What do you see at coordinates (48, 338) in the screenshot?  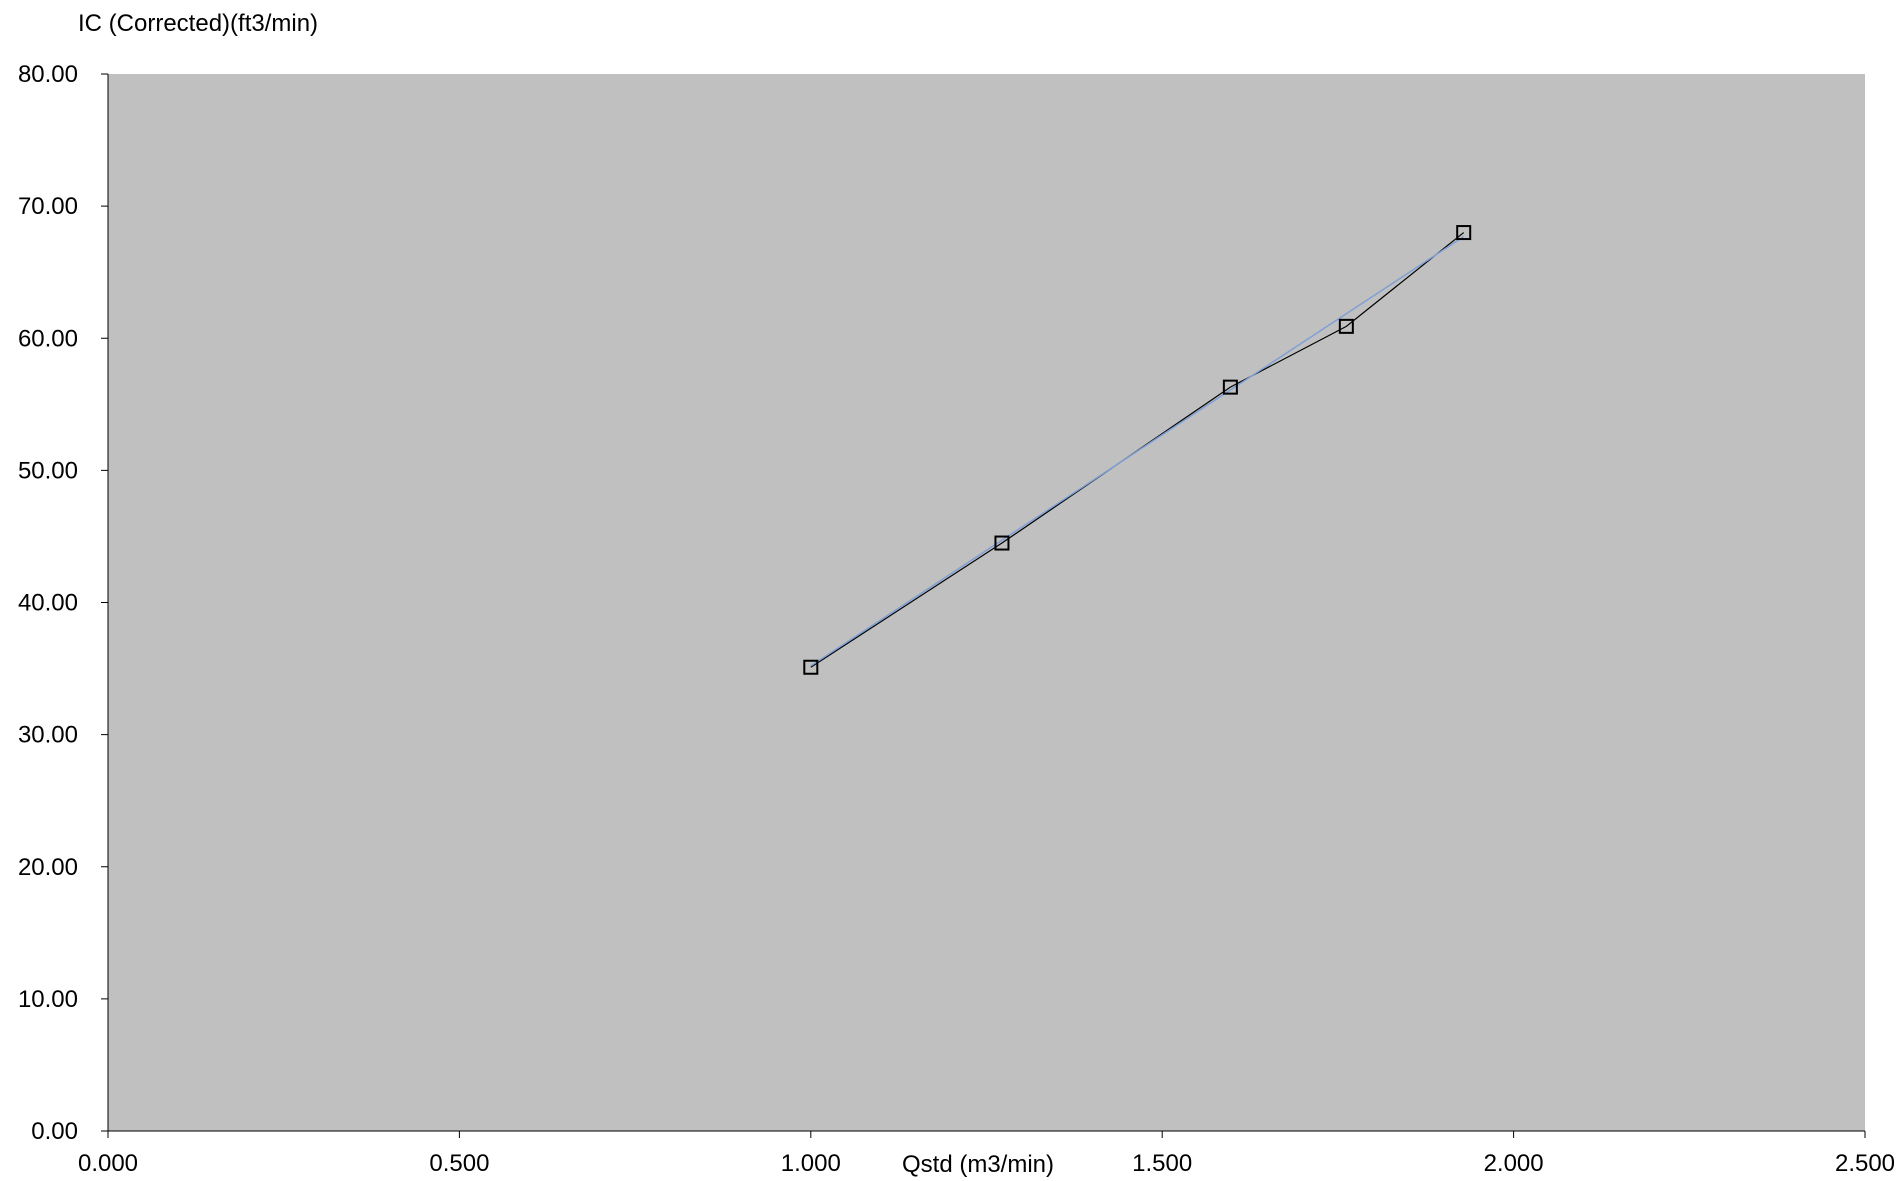 I see `y-tick-label: 60.00` at bounding box center [48, 338].